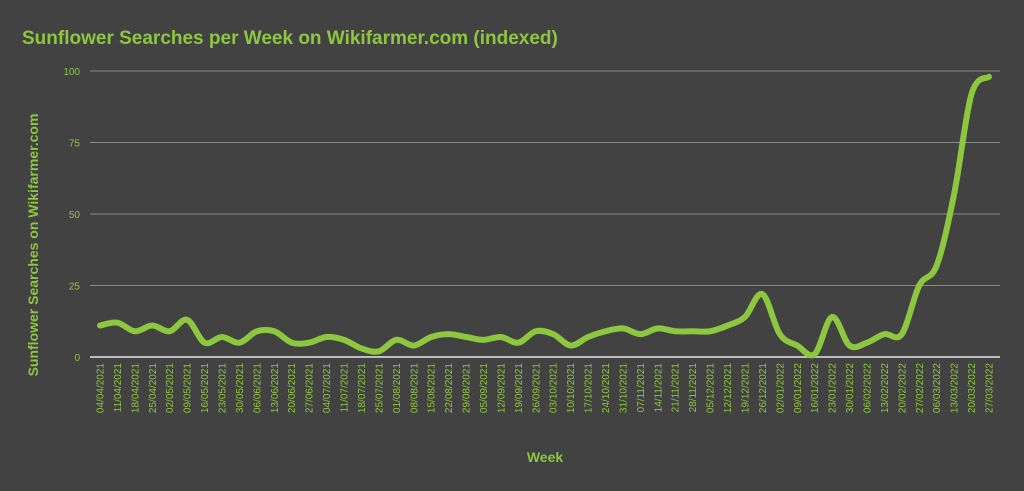 The width and height of the screenshot is (1024, 491). I want to click on x-tick-label: 02/05/2021, so click(170, 388).